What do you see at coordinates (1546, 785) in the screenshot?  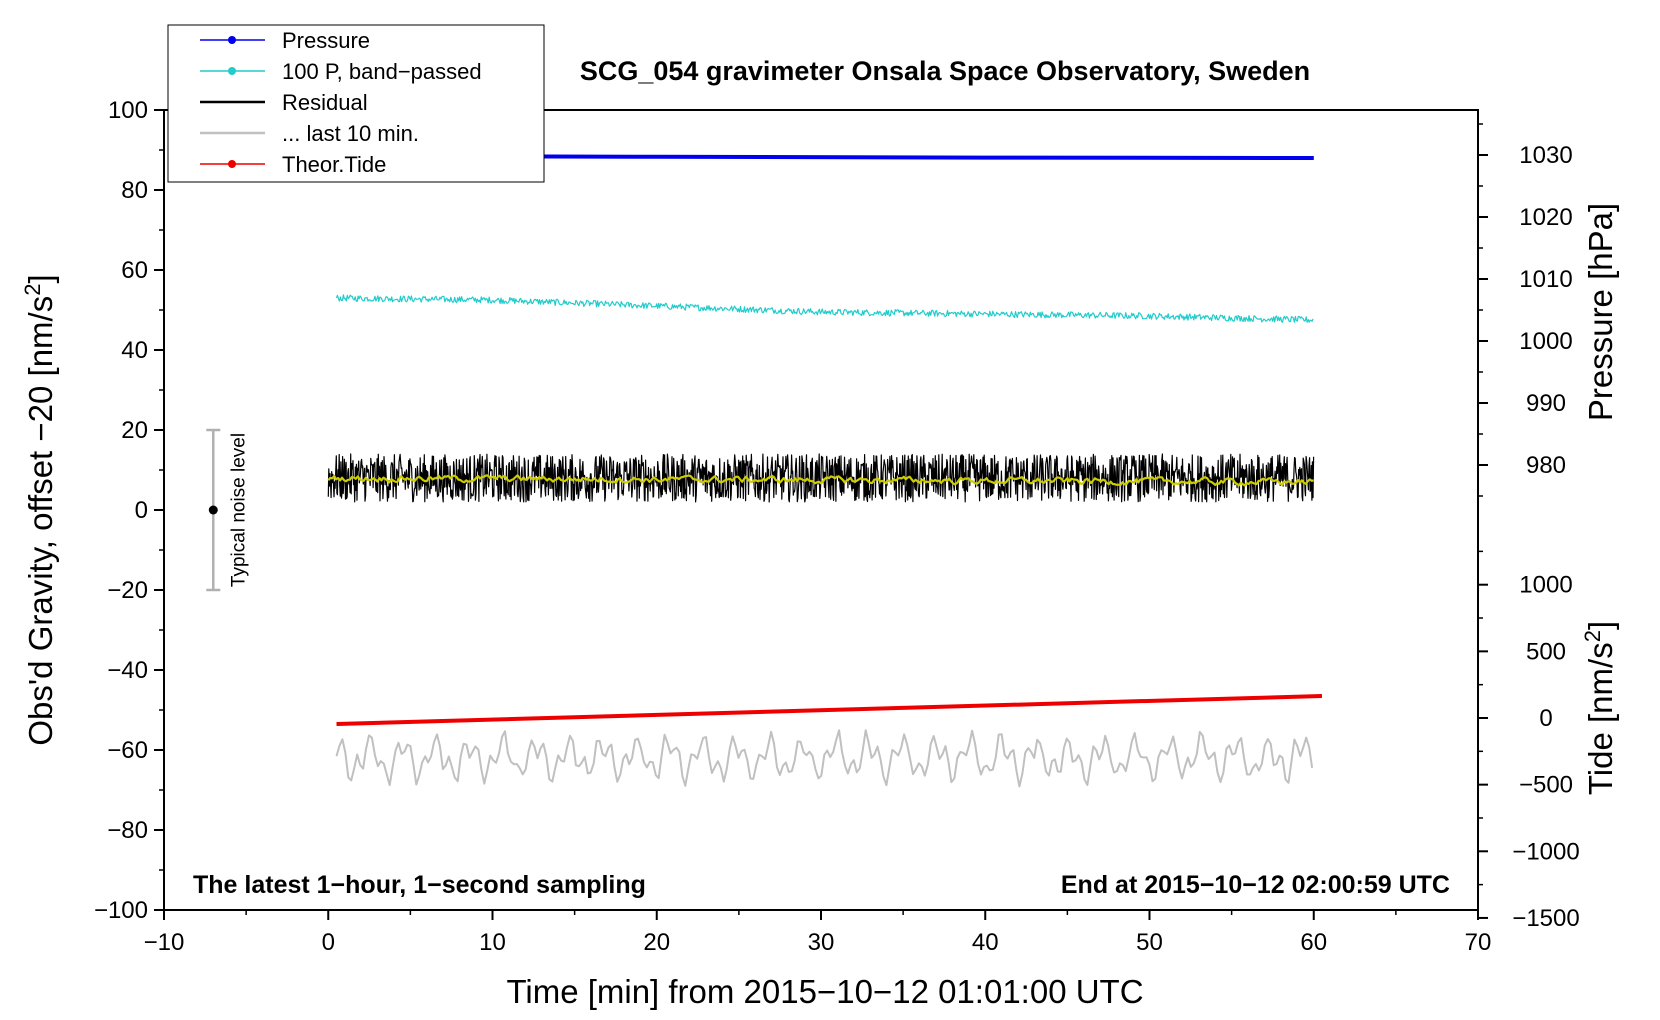 I see `tide-tick-label: −500` at bounding box center [1546, 785].